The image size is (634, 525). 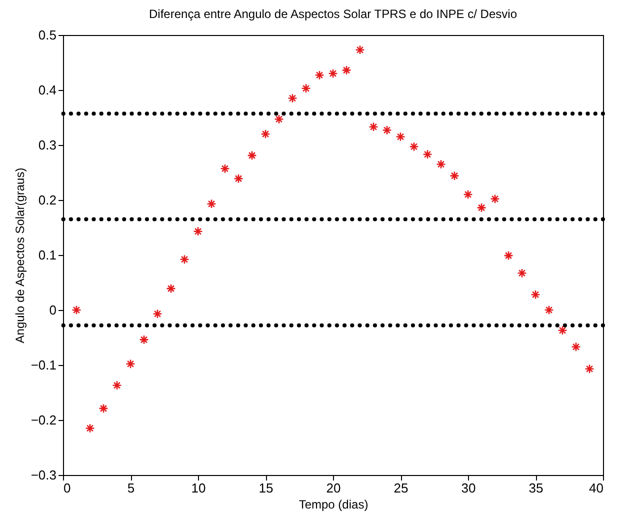 I want to click on x-tick-label: 40, so click(x=596, y=488).